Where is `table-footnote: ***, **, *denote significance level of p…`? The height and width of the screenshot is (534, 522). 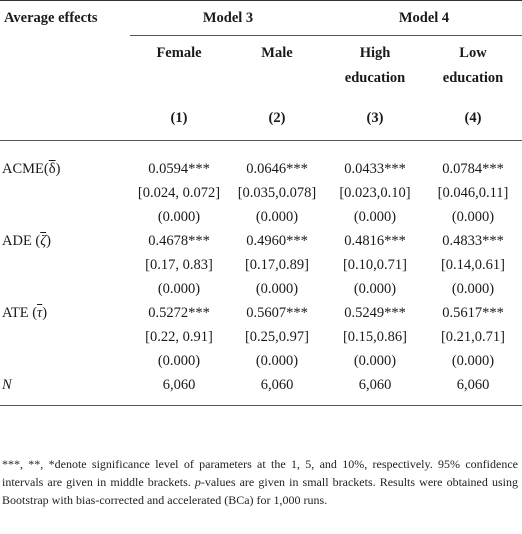 table-footnote: ***, **, *denote significance level of p… is located at coordinates (260, 482).